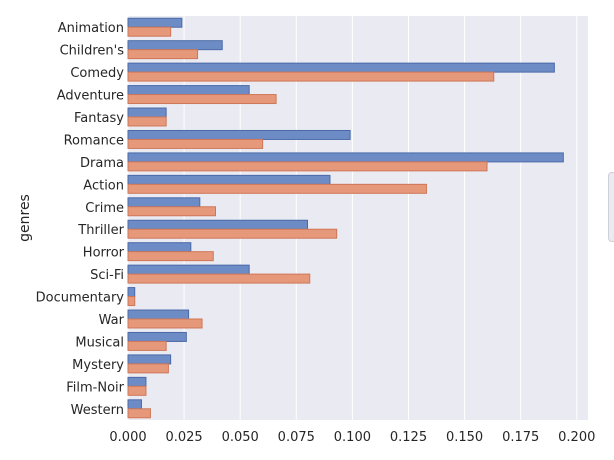  I want to click on y-tick-label: Action, so click(103, 185).